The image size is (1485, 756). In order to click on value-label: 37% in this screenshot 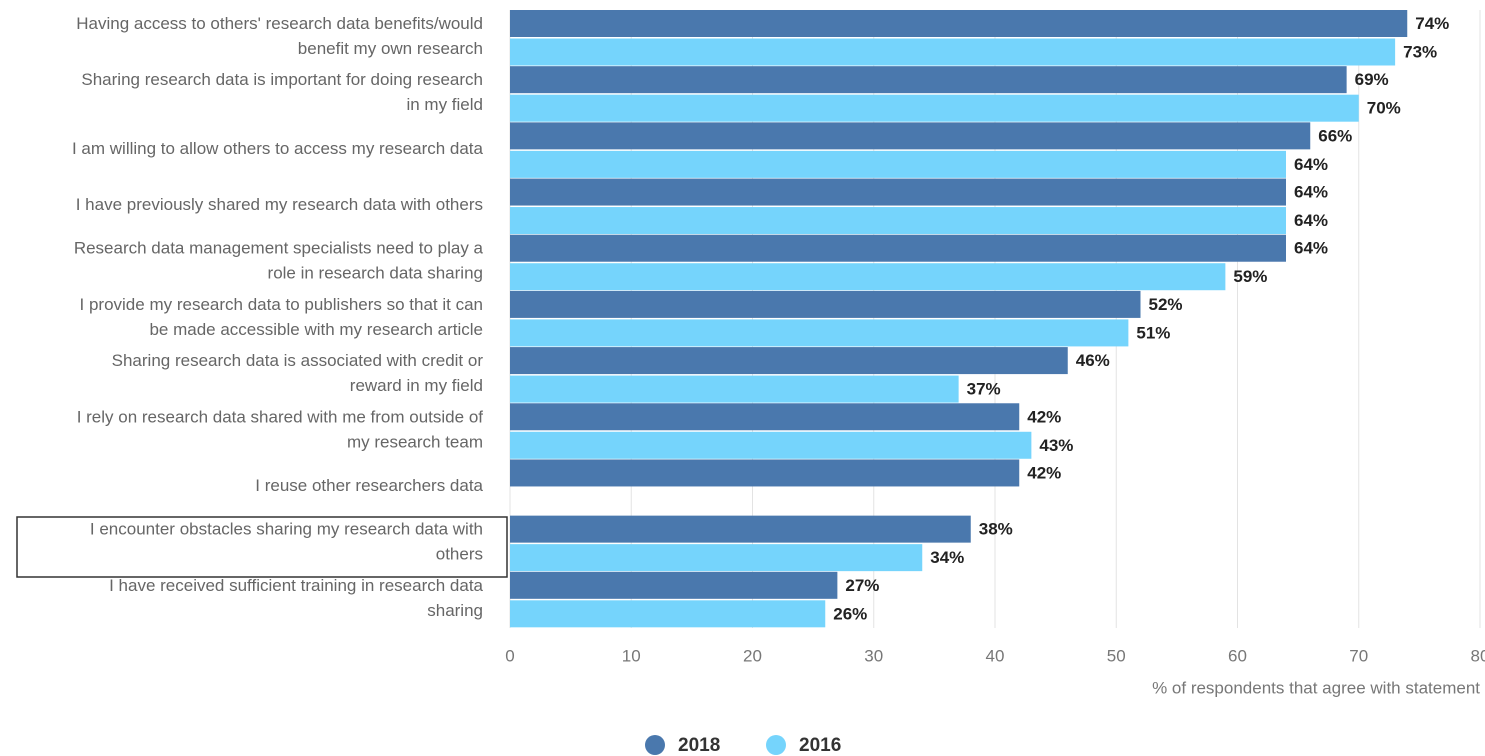, I will do `click(984, 389)`.